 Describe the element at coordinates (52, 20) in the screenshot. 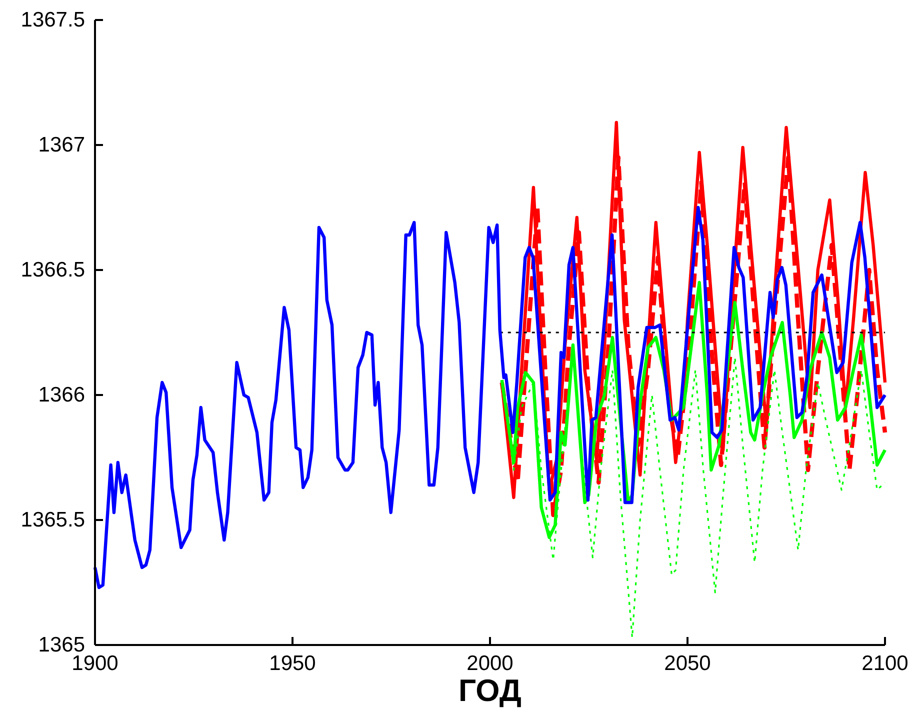

I see `y-tick-label: 1367.5` at that location.